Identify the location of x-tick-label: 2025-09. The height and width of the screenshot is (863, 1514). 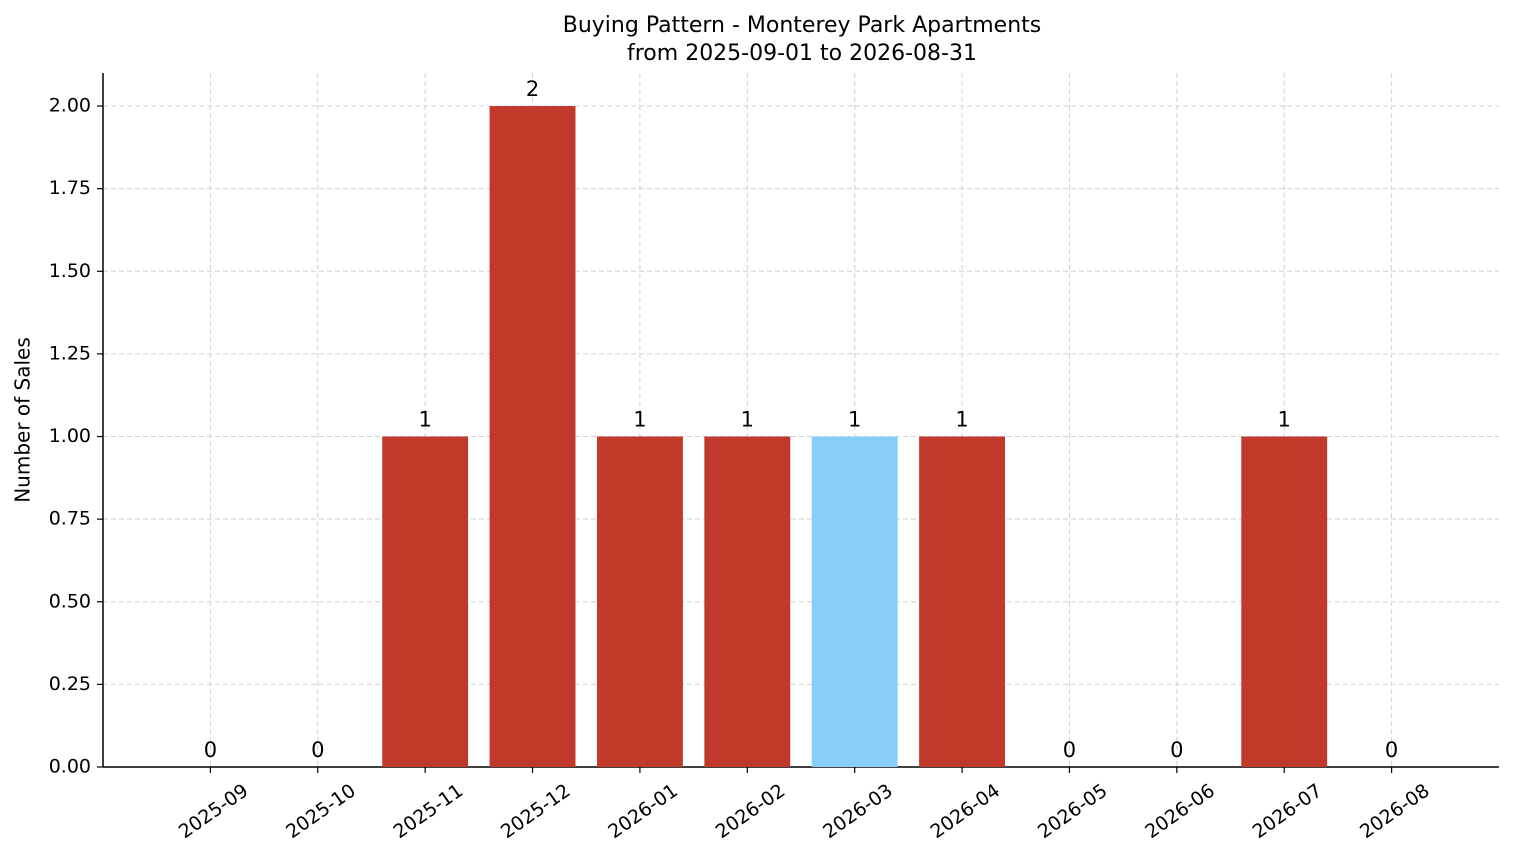
(214, 812).